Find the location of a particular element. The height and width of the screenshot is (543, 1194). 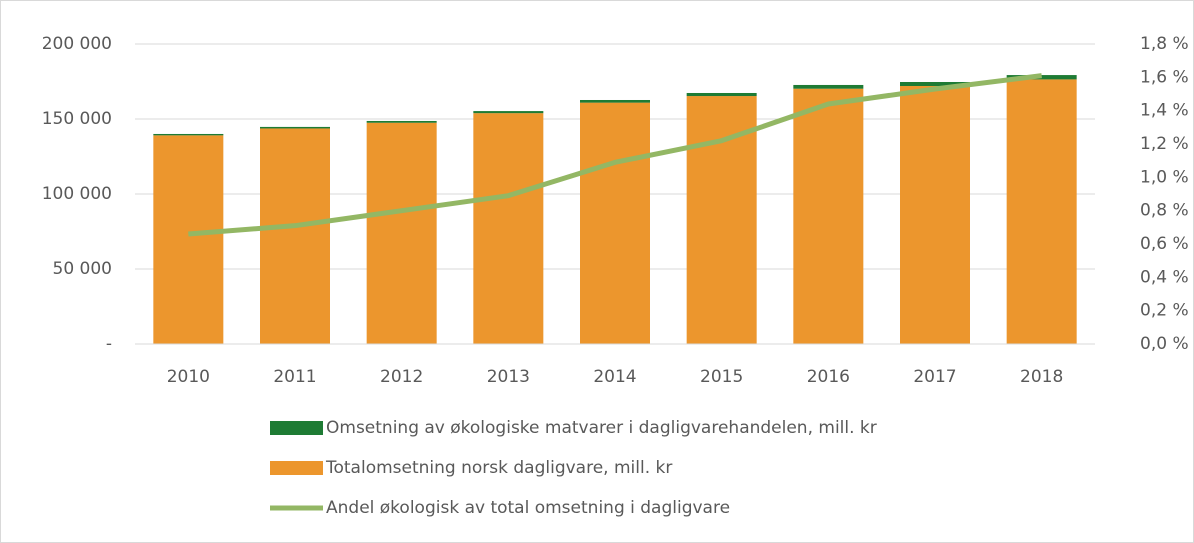

x-tick-label: 2016 is located at coordinates (828, 377).